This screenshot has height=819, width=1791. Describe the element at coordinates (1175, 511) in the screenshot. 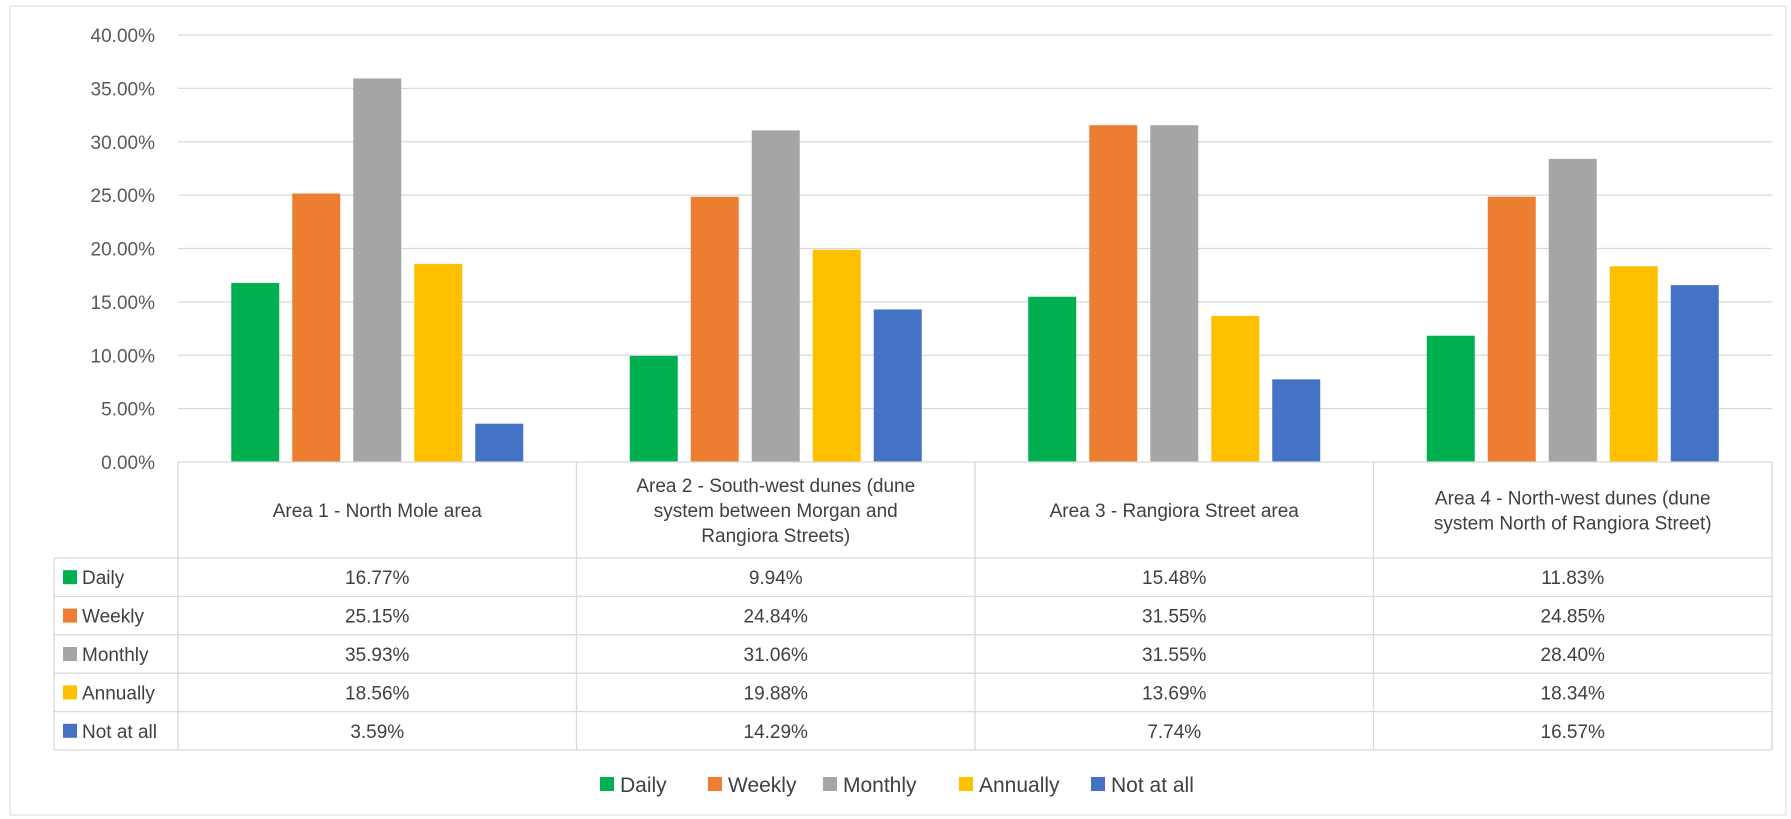

I see `category-label: Area 3 - Rangiora Street area` at that location.